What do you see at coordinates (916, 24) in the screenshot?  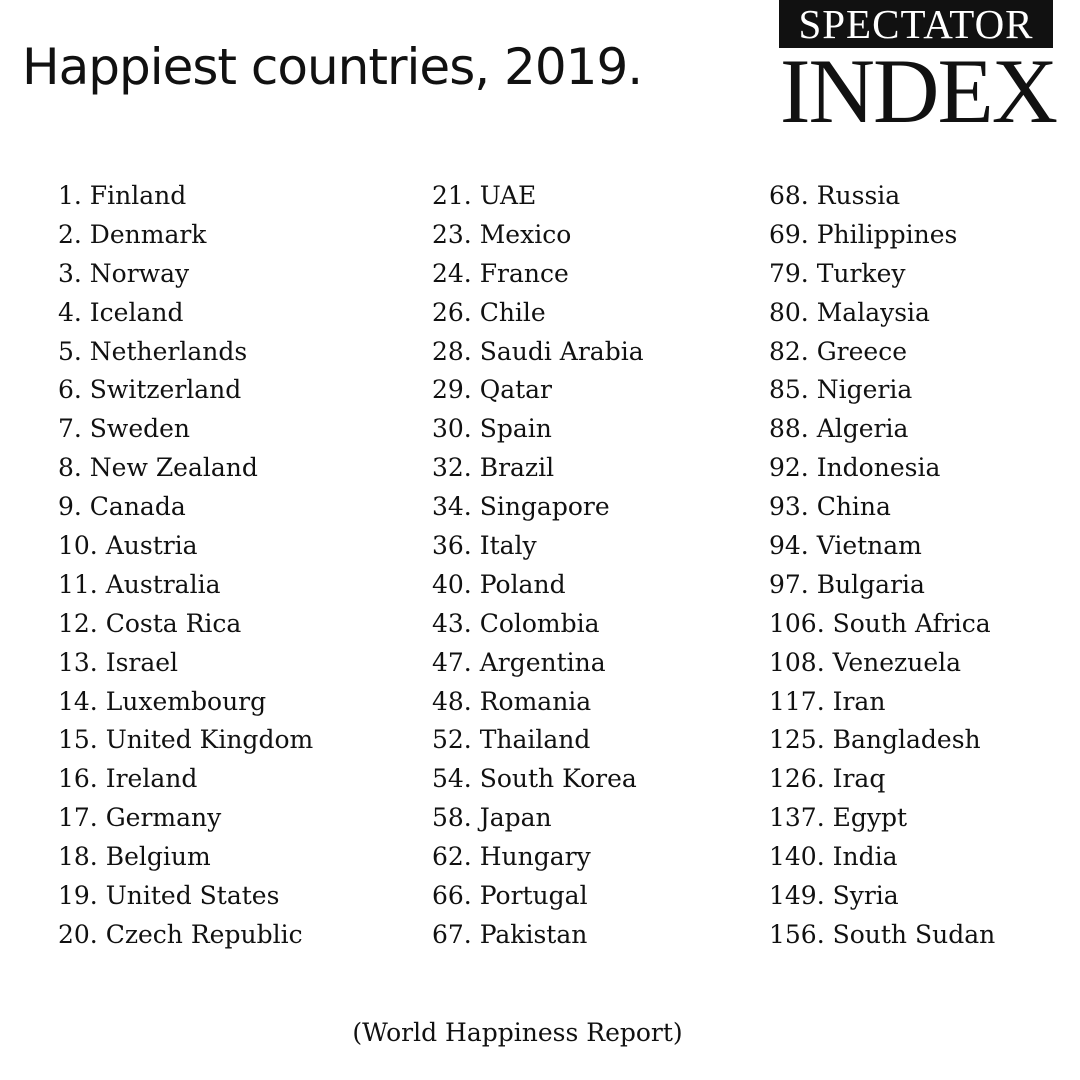 I see `logo-spectator: SPECTATOR` at bounding box center [916, 24].